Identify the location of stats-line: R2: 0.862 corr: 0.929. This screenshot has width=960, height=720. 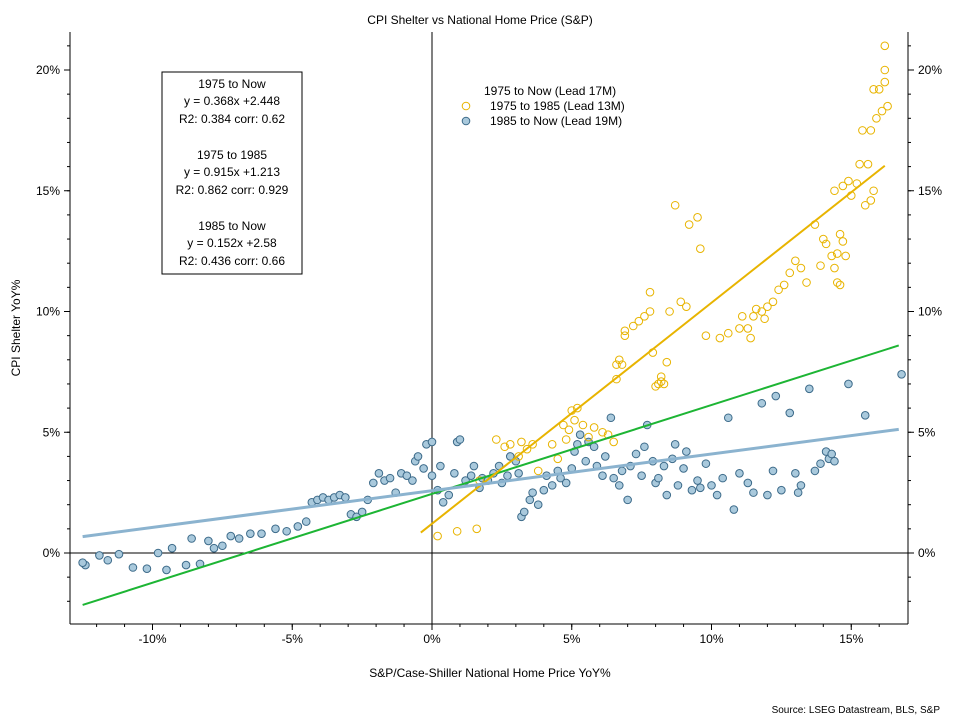
(232, 190).